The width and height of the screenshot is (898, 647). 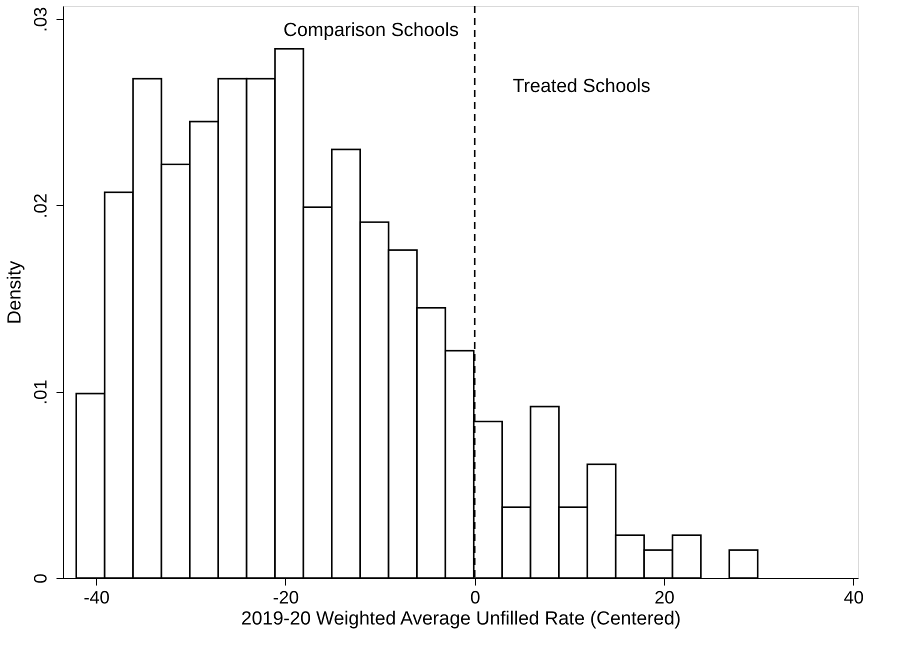 What do you see at coordinates (40, 19) in the screenshot?
I see `y-tick-label: .03` at bounding box center [40, 19].